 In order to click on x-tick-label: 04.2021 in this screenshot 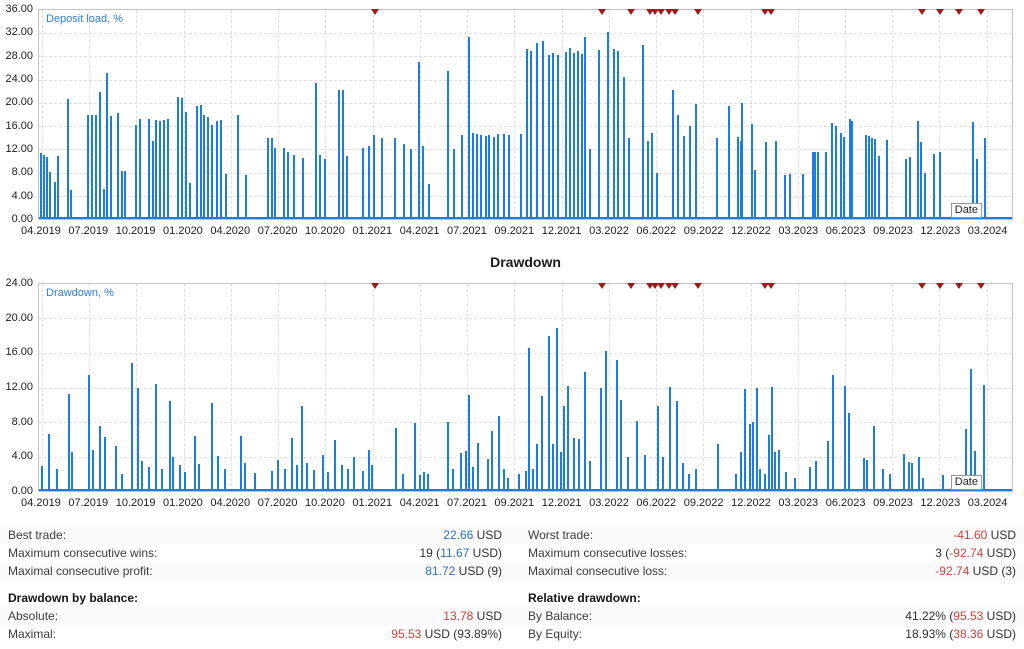, I will do `click(419, 231)`.